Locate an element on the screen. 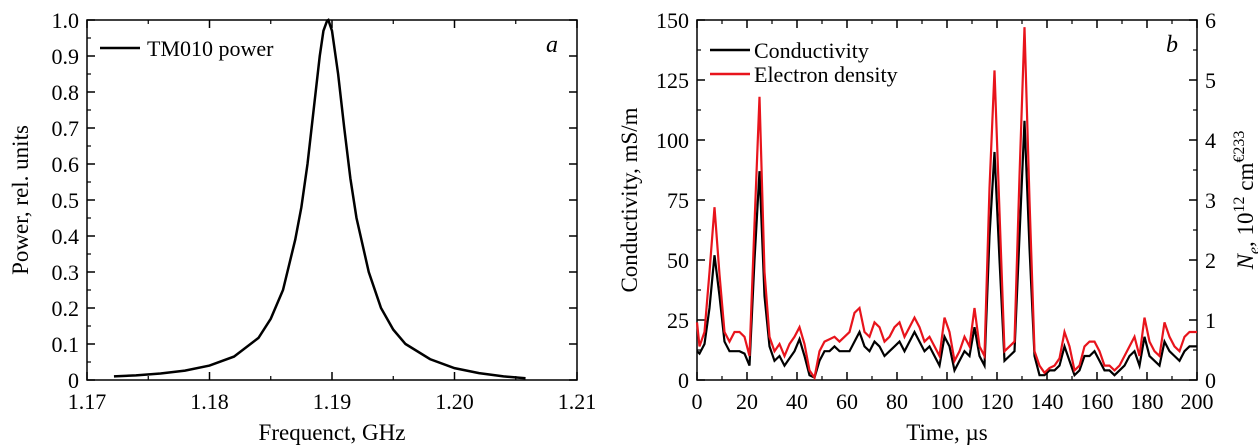 The height and width of the screenshot is (445, 1258). y-tick-label: 0.6 is located at coordinates (66, 164).